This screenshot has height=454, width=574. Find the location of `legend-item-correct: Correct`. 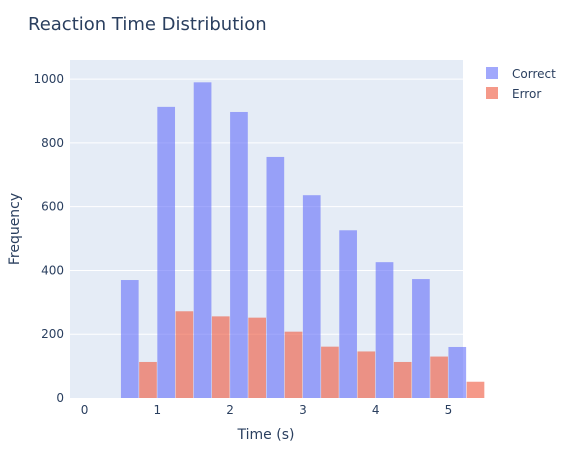

legend-item-correct: Correct is located at coordinates (521, 74).